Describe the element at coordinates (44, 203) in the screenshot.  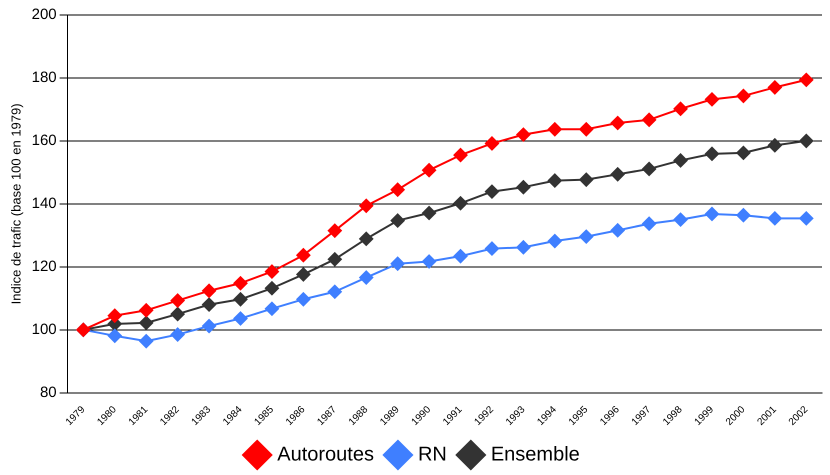
I see `y-tick-label: 140` at that location.